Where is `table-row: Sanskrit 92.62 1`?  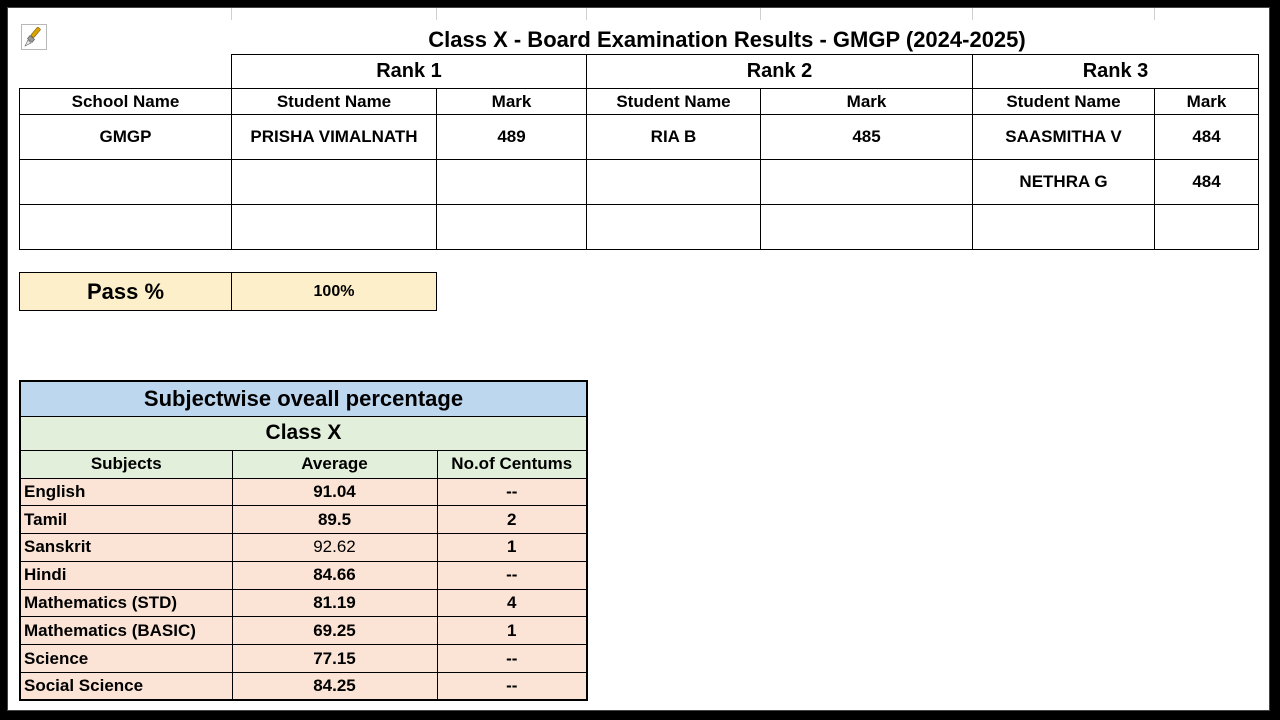
table-row: Sanskrit 92.62 1 is located at coordinates (303, 547).